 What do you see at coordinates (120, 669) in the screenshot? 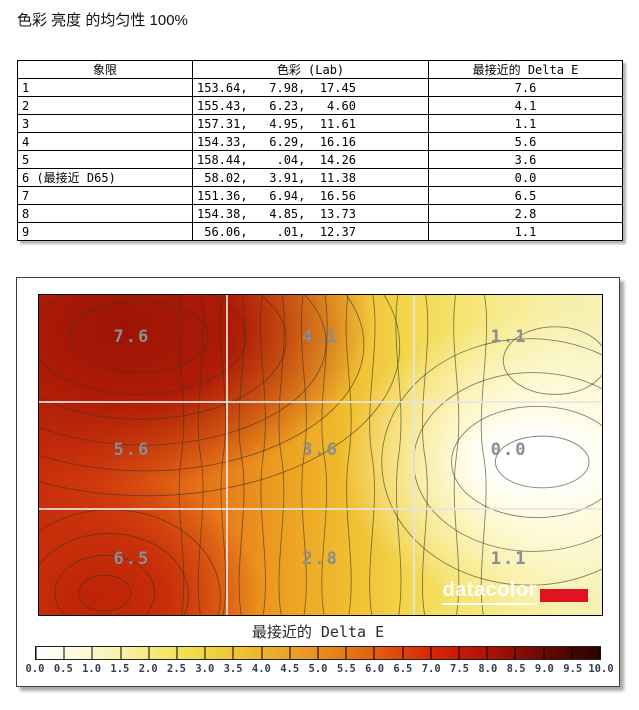
I see `colorbar-tick-label: 1.5` at bounding box center [120, 669].